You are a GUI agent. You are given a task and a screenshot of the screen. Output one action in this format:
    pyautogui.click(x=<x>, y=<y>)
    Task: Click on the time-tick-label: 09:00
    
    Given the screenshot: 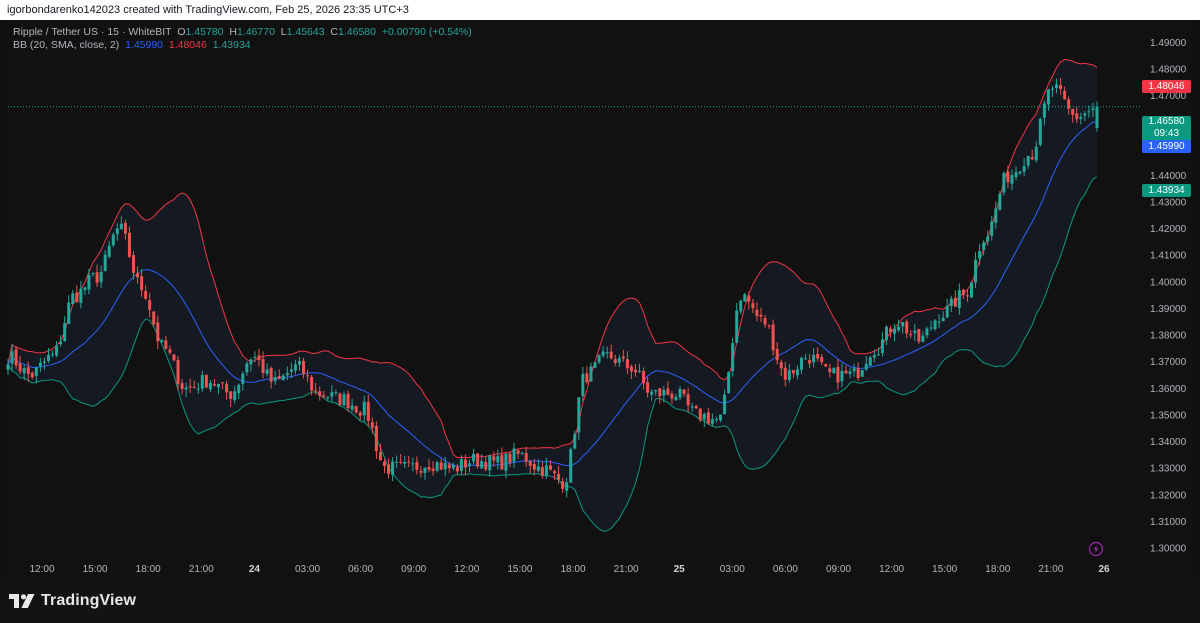 What is the action you would take?
    pyautogui.click(x=838, y=569)
    